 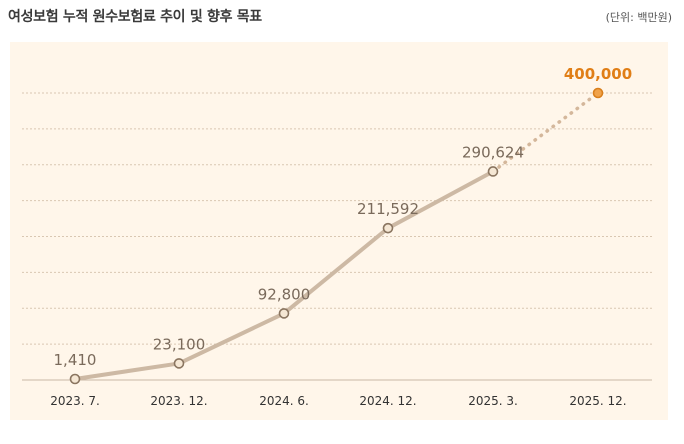 What do you see at coordinates (493, 401) in the screenshot?
I see `x-tick-label: 2025. 3.` at bounding box center [493, 401].